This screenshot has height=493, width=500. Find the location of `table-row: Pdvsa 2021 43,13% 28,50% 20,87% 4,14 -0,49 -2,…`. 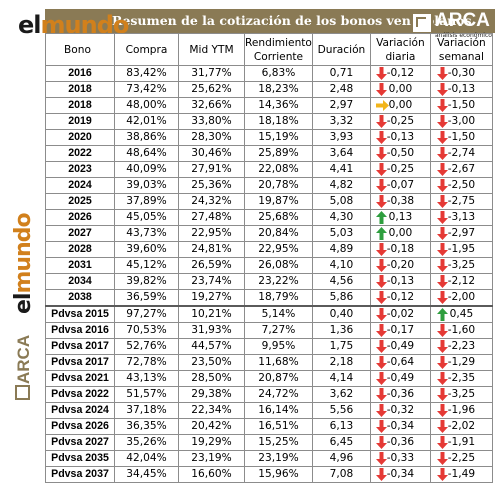

table-row: Pdvsa 2021 43,13% 28,50% 20,87% 4,14 -0,49 -2,… is located at coordinates (269, 378).